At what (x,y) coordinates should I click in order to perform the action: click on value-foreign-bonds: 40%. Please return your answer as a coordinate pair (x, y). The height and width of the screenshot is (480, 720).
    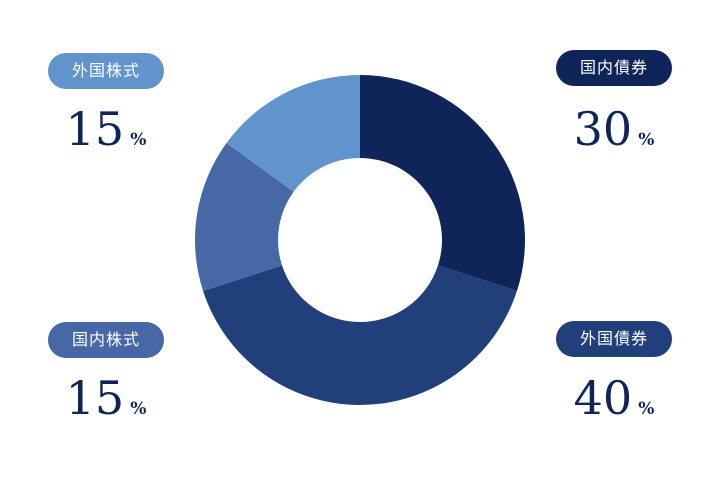
    Looking at the image, I should click on (614, 403).